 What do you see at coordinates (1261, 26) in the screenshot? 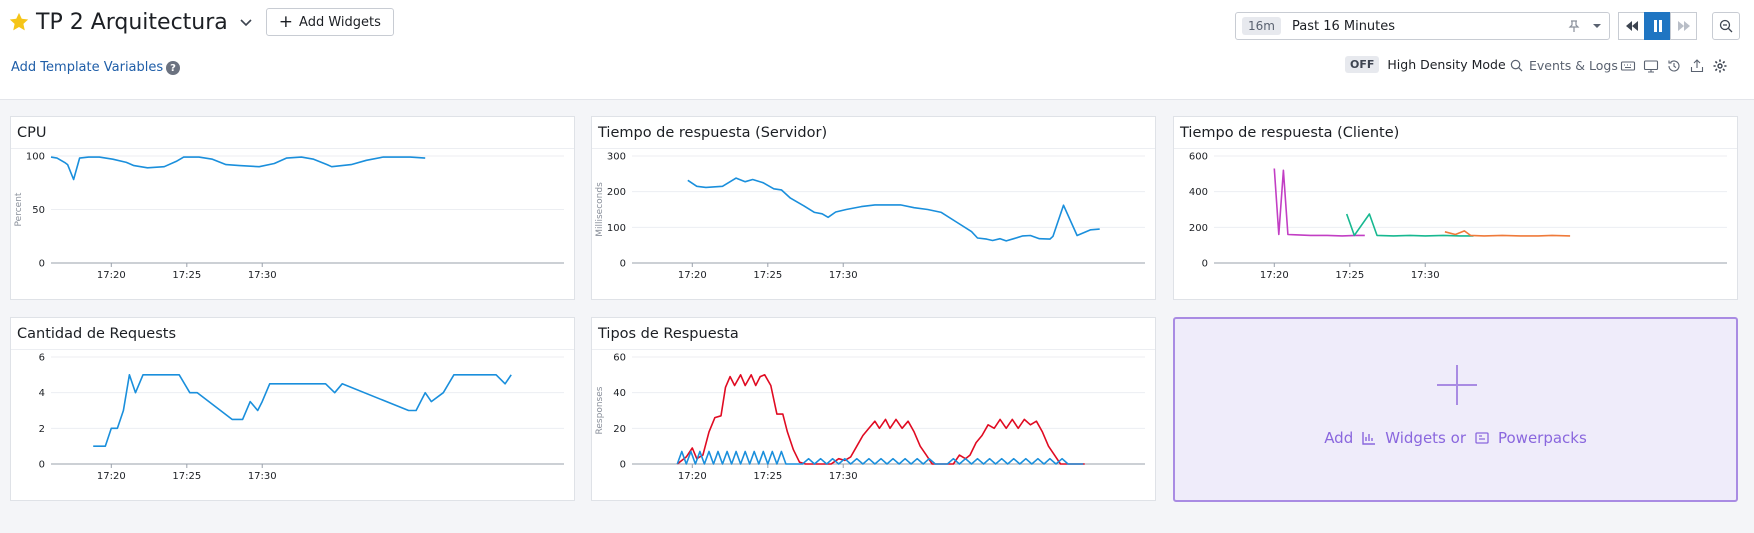
I see `time-range-badge: 16m` at bounding box center [1261, 26].